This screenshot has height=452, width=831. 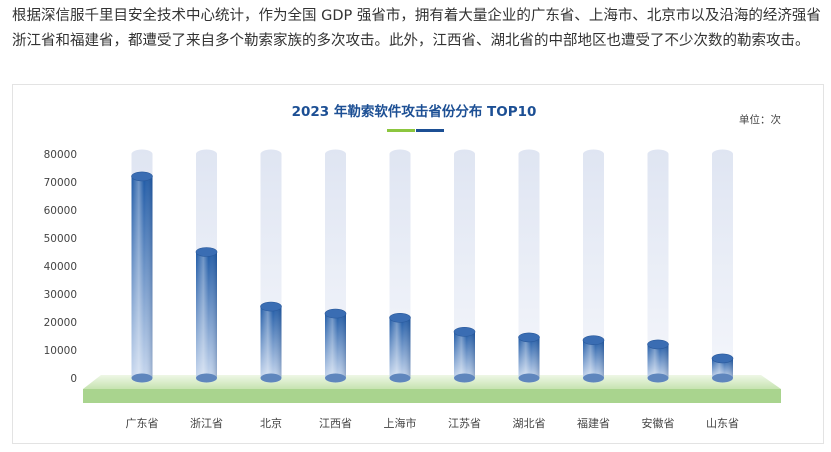 I want to click on x-tick-label: 江西省, so click(x=335, y=423).